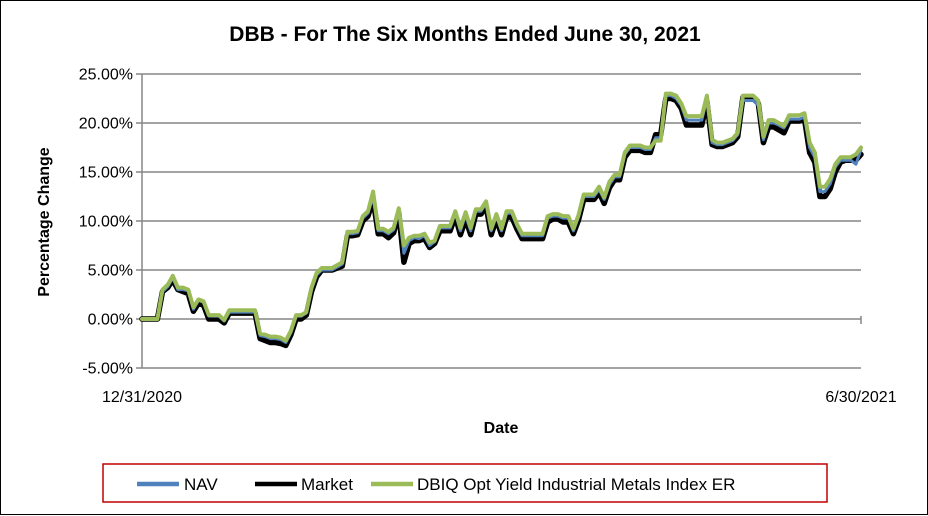  Describe the element at coordinates (107, 369) in the screenshot. I see `y-tick-label: -5.00%` at that location.